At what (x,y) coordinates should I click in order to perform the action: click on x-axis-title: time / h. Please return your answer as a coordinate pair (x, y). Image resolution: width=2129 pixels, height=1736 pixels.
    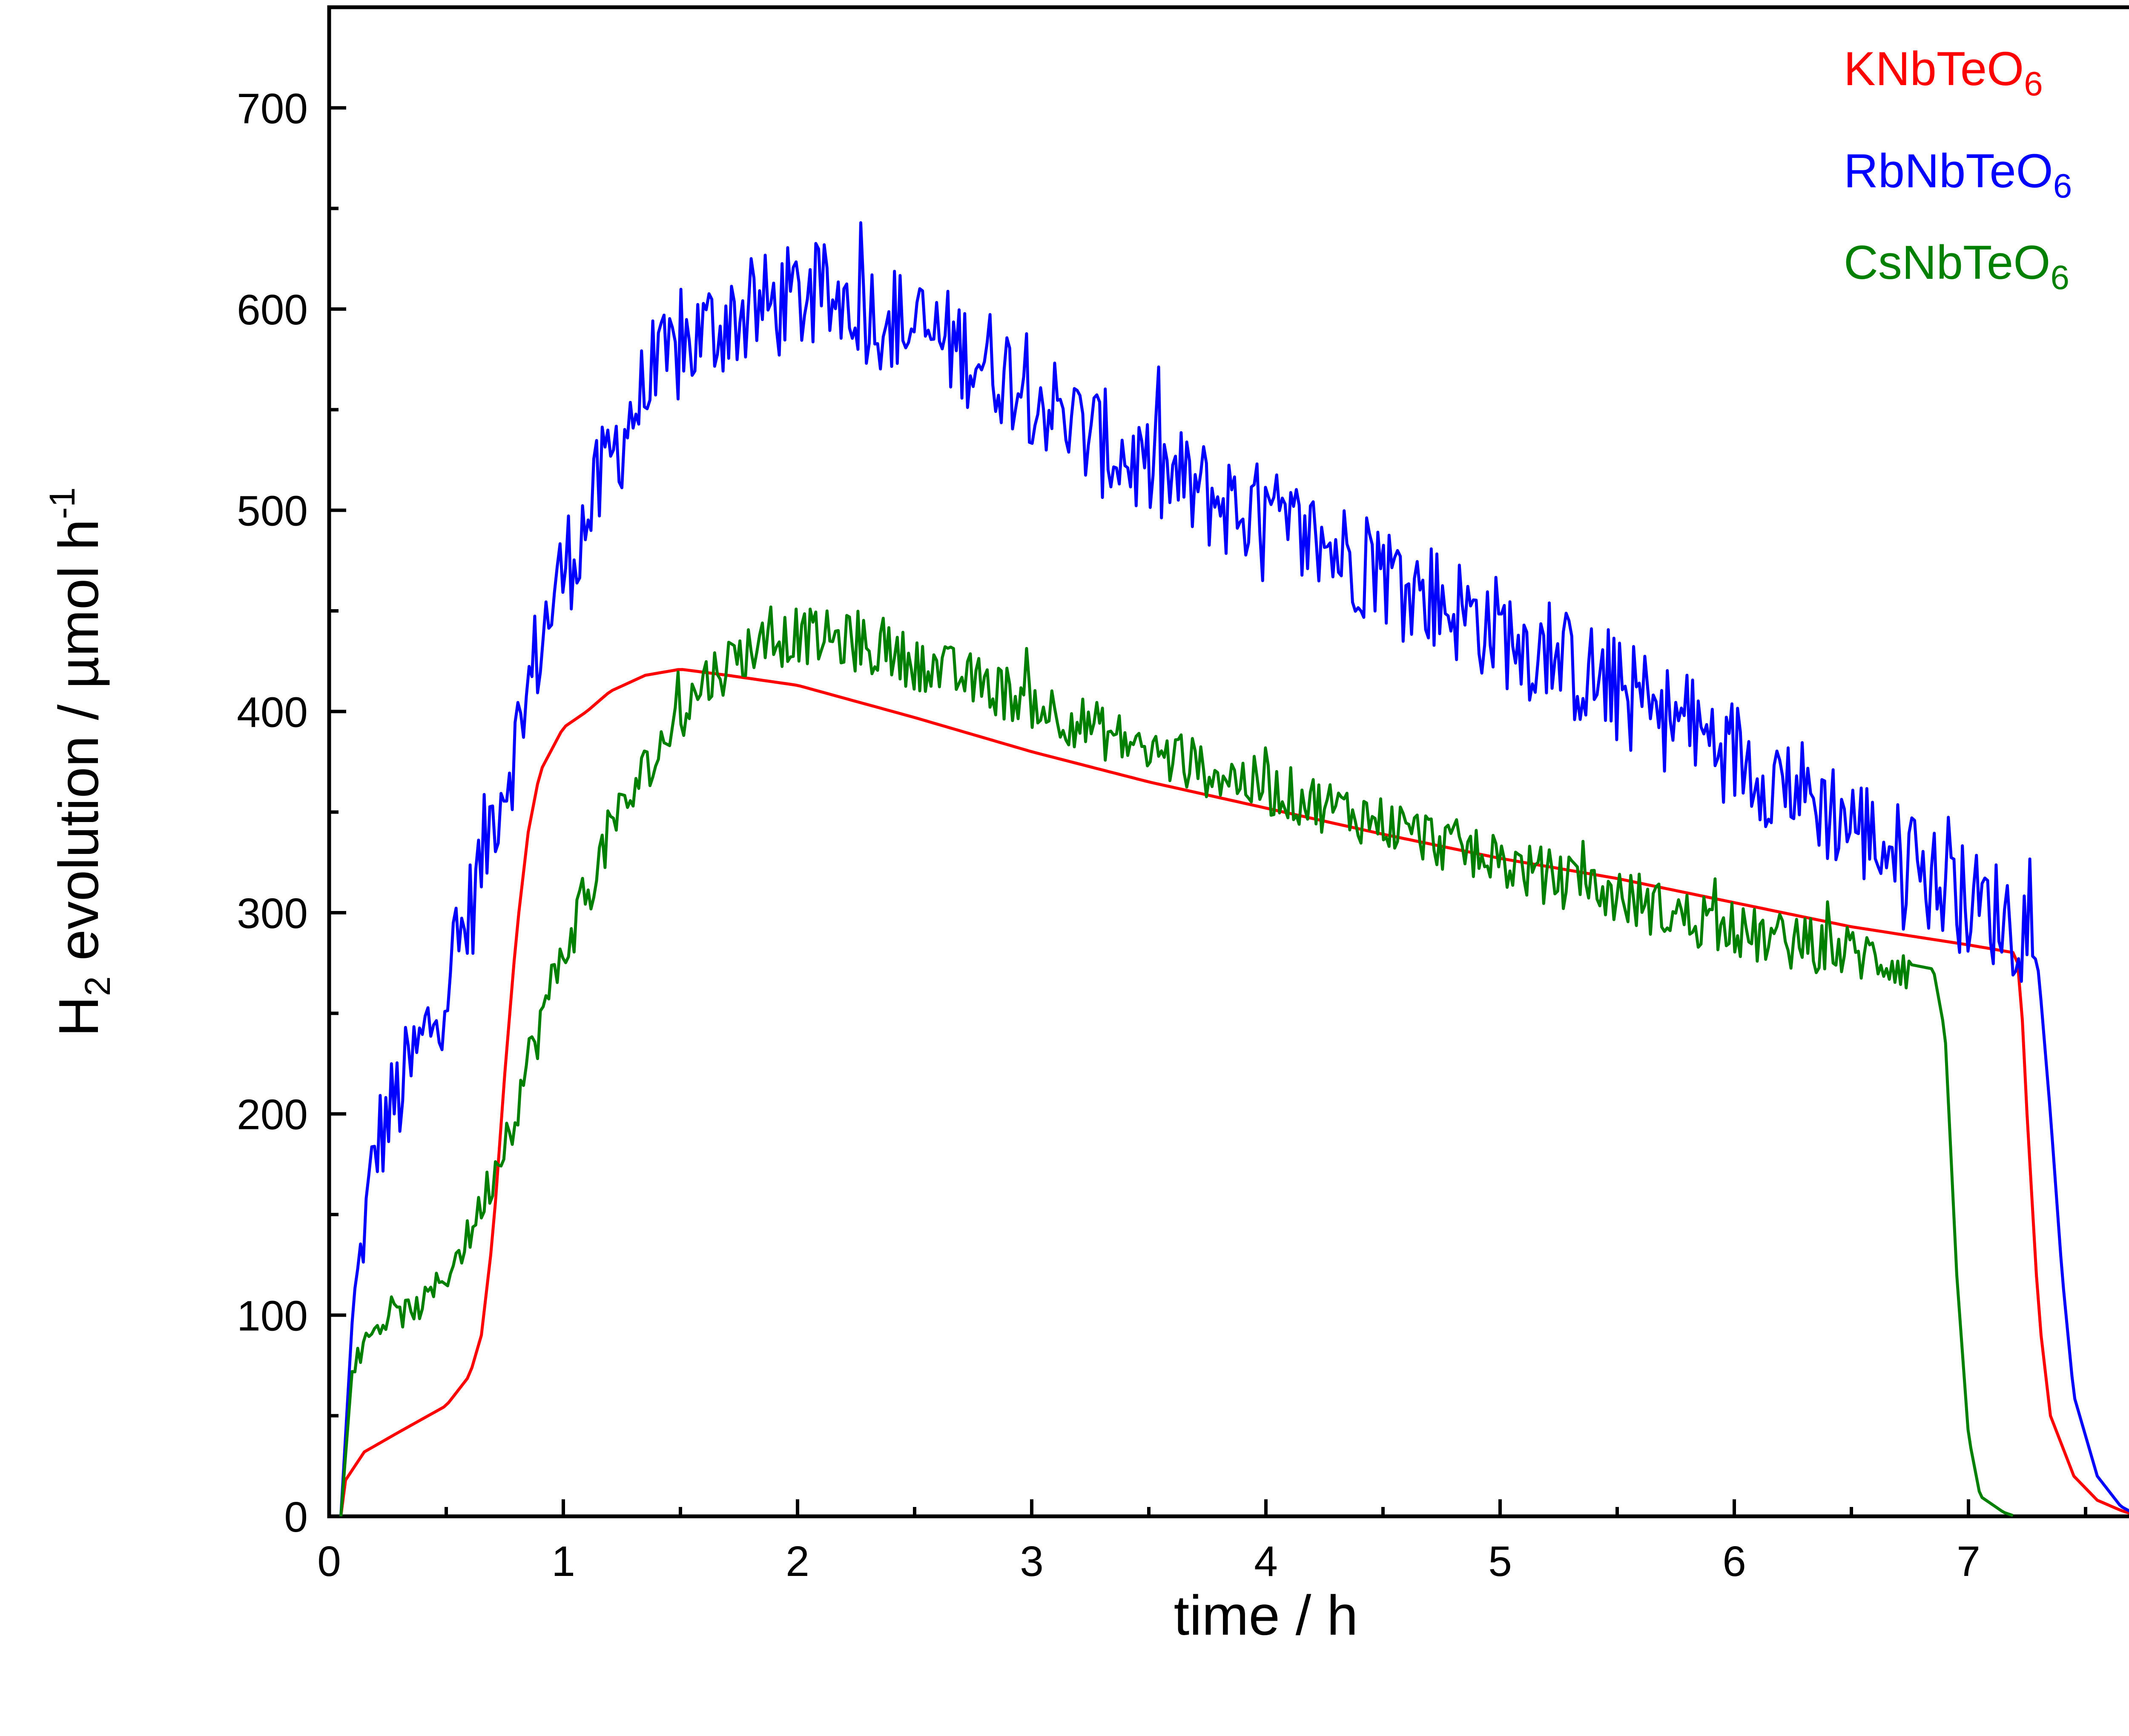
    Looking at the image, I should click on (1266, 1615).